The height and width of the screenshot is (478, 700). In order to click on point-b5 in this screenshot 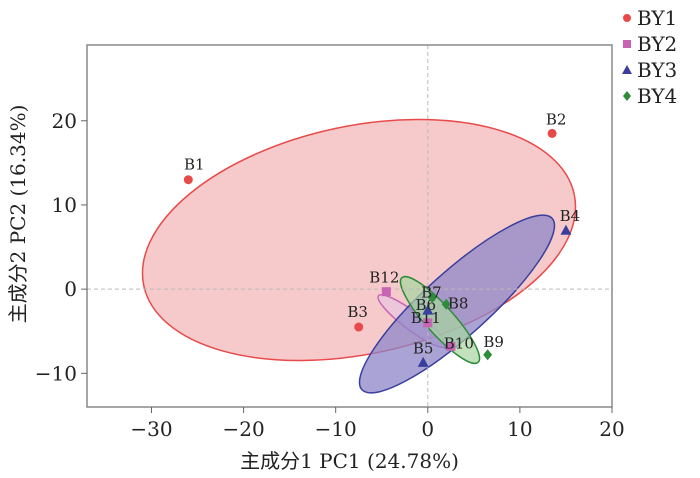, I will do `click(423, 361)`.